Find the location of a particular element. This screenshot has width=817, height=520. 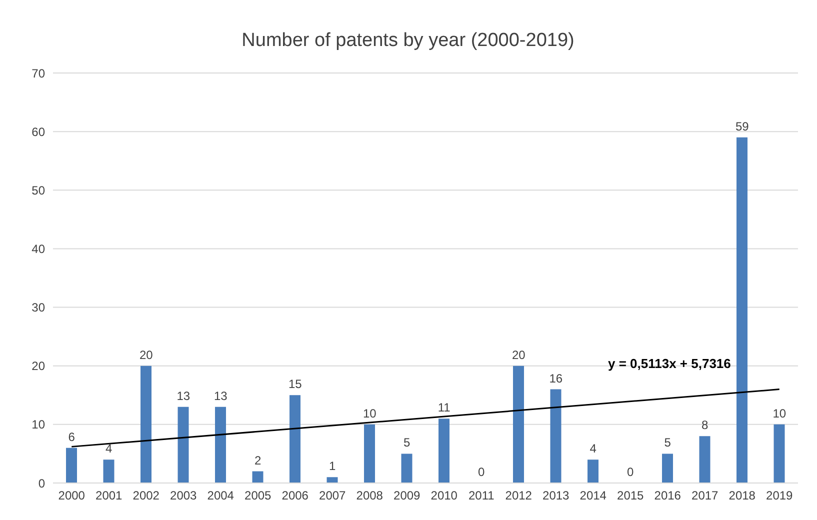

x-tick-label: 2002 is located at coordinates (146, 495).